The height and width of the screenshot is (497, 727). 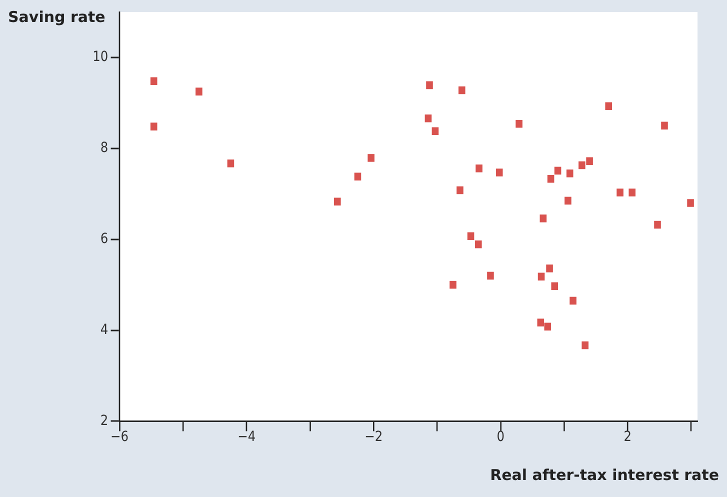 What do you see at coordinates (104, 239) in the screenshot?
I see `y-tick-label: 6` at bounding box center [104, 239].